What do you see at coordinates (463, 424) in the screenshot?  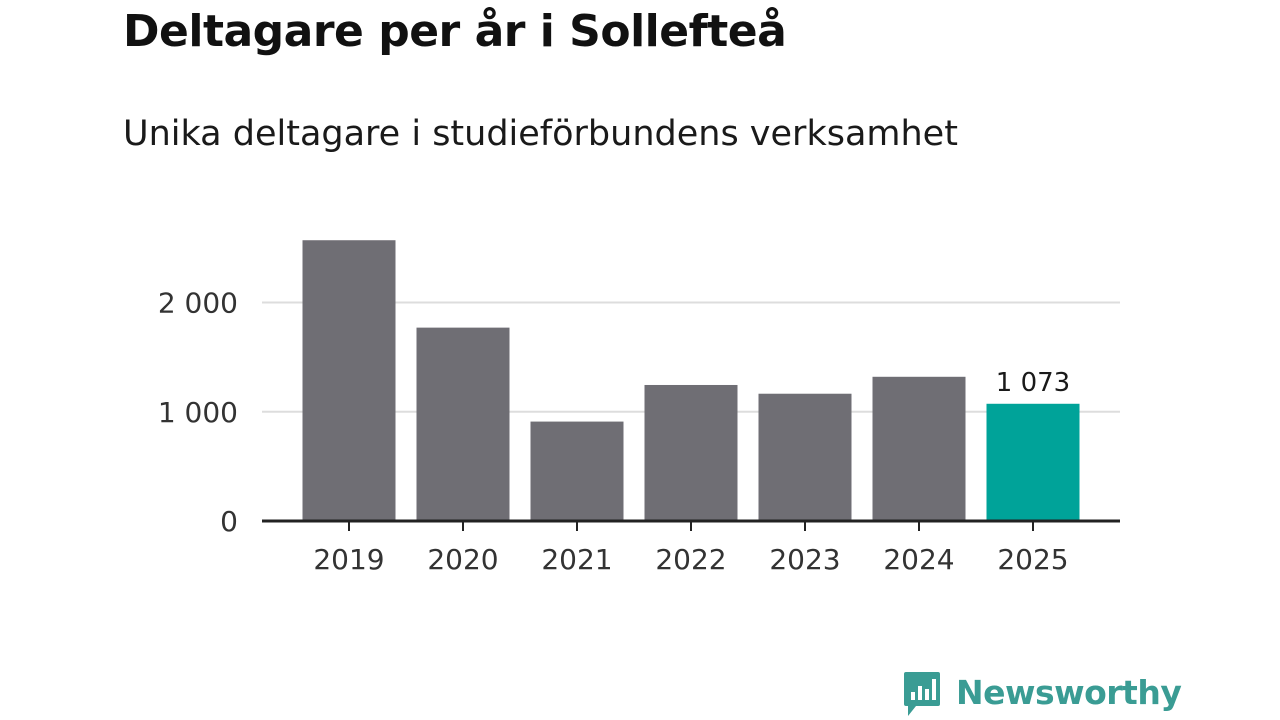 I see `bar-2020` at bounding box center [463, 424].